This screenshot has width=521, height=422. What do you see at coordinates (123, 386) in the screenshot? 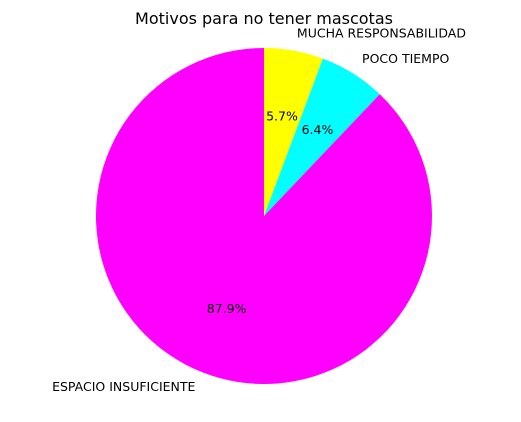
I see `slice-label-3: ESPACIO INSUFICIENTE` at bounding box center [123, 386].